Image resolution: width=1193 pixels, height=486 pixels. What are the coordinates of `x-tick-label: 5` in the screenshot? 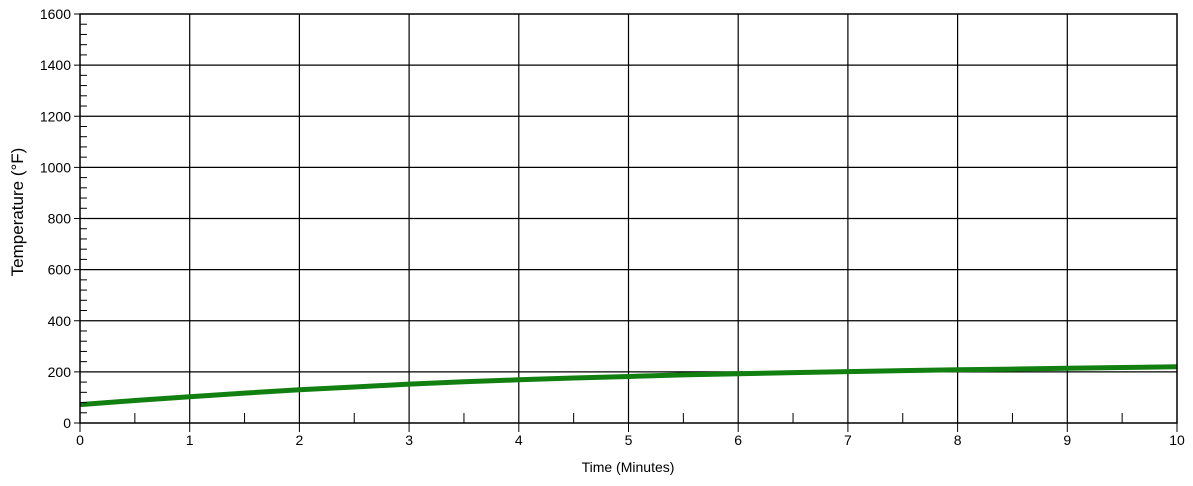 It's located at (629, 440).